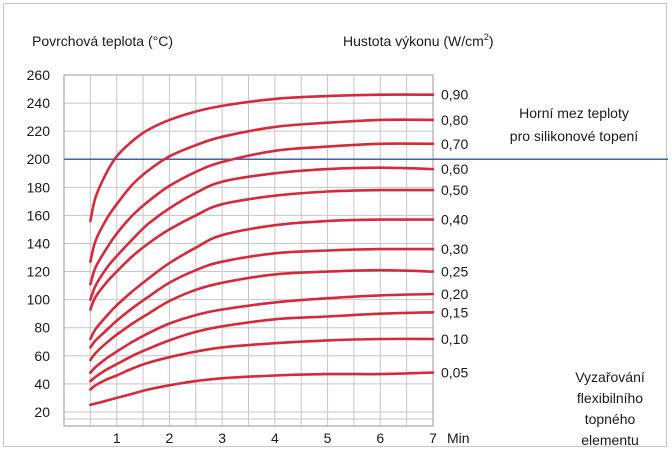  Describe the element at coordinates (42, 412) in the screenshot. I see `y-tick-label: 20` at that location.